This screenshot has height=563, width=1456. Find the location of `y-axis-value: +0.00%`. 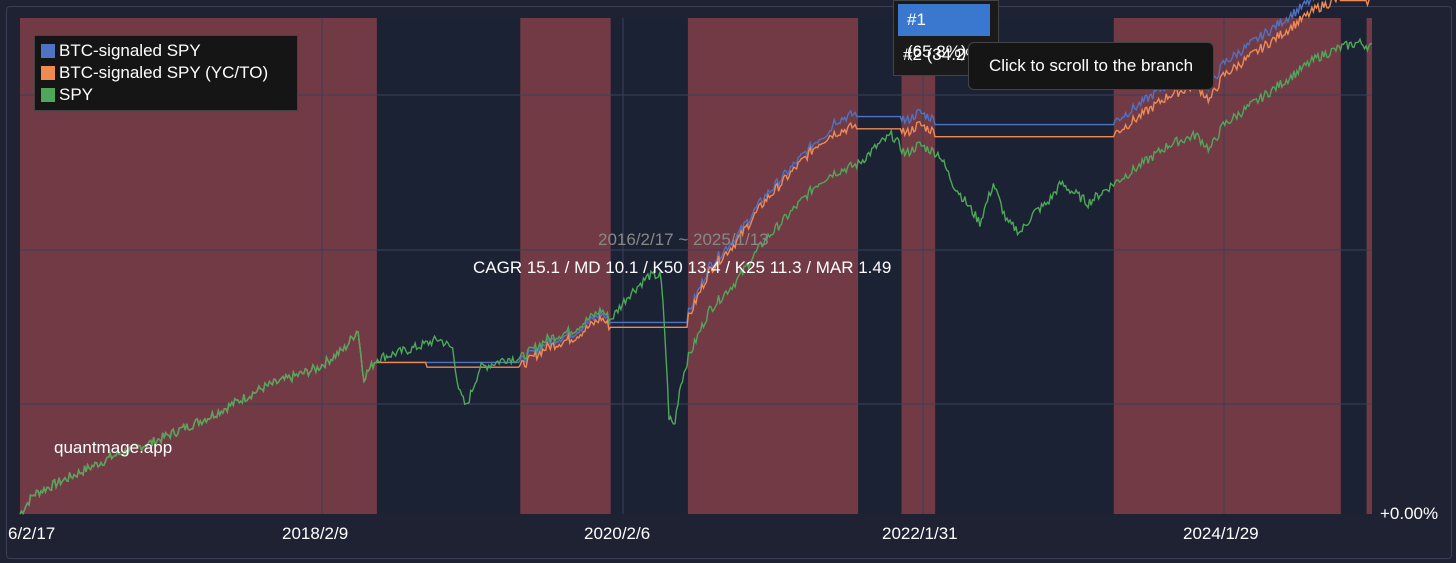

y-axis-value: +0.00% is located at coordinates (1409, 513).